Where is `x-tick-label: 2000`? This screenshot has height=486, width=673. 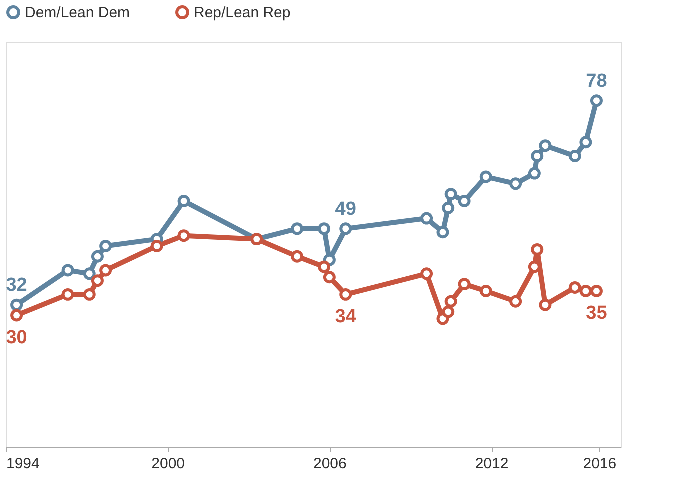 x-tick-label: 2000 is located at coordinates (169, 464).